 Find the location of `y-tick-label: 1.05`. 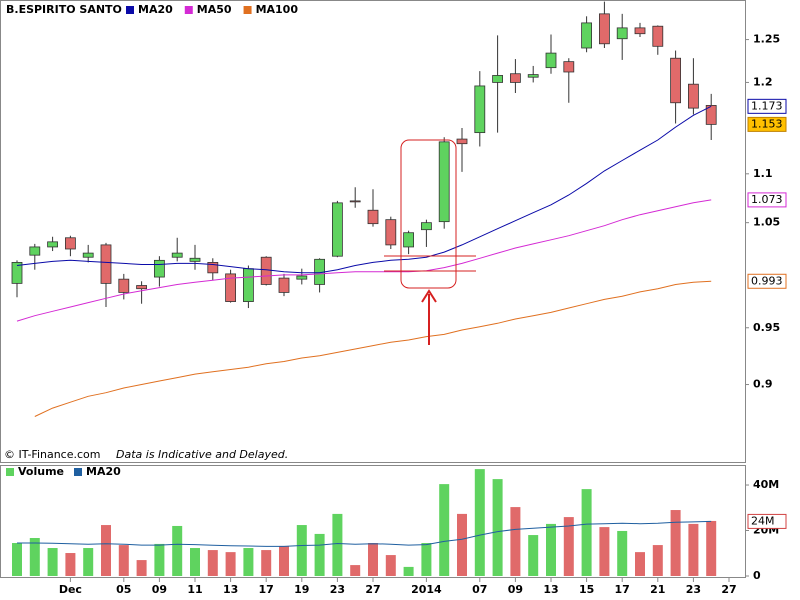

y-tick-label: 1.05 is located at coordinates (766, 222).